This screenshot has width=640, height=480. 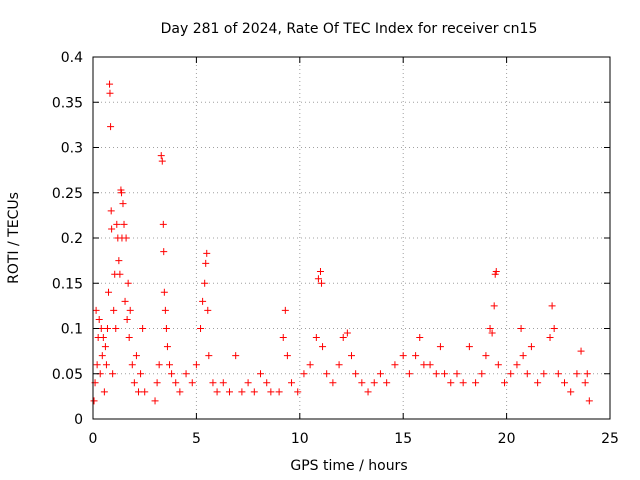 What do you see at coordinates (72, 58) in the screenshot?
I see `y-tick-label: 0.4` at bounding box center [72, 58].